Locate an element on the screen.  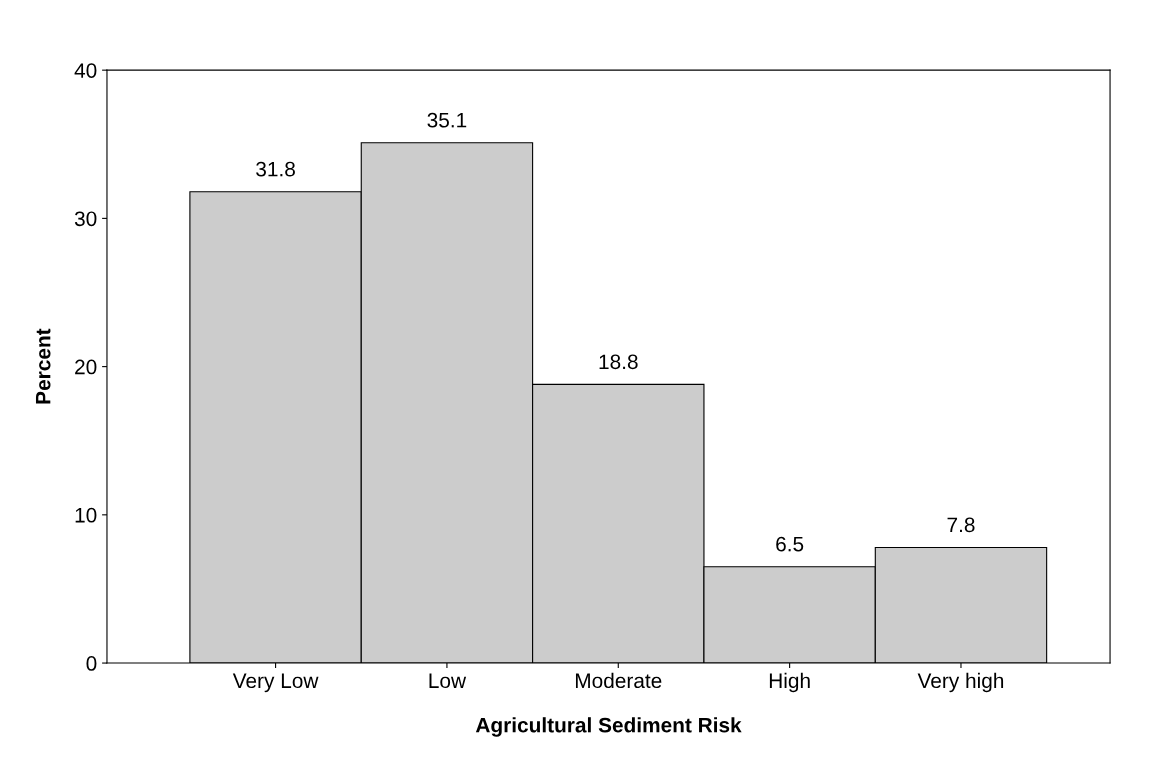
data-label: 6.5 is located at coordinates (790, 544).